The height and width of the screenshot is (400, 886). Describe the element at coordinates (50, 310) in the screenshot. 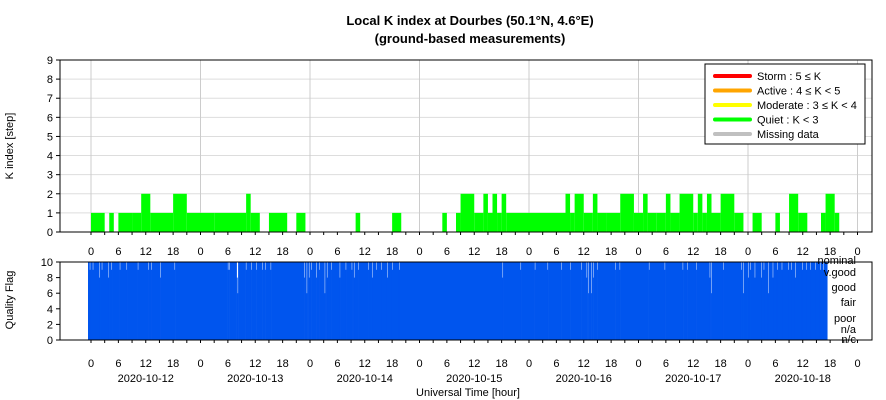

I see `q-y-tick-label: 4` at that location.